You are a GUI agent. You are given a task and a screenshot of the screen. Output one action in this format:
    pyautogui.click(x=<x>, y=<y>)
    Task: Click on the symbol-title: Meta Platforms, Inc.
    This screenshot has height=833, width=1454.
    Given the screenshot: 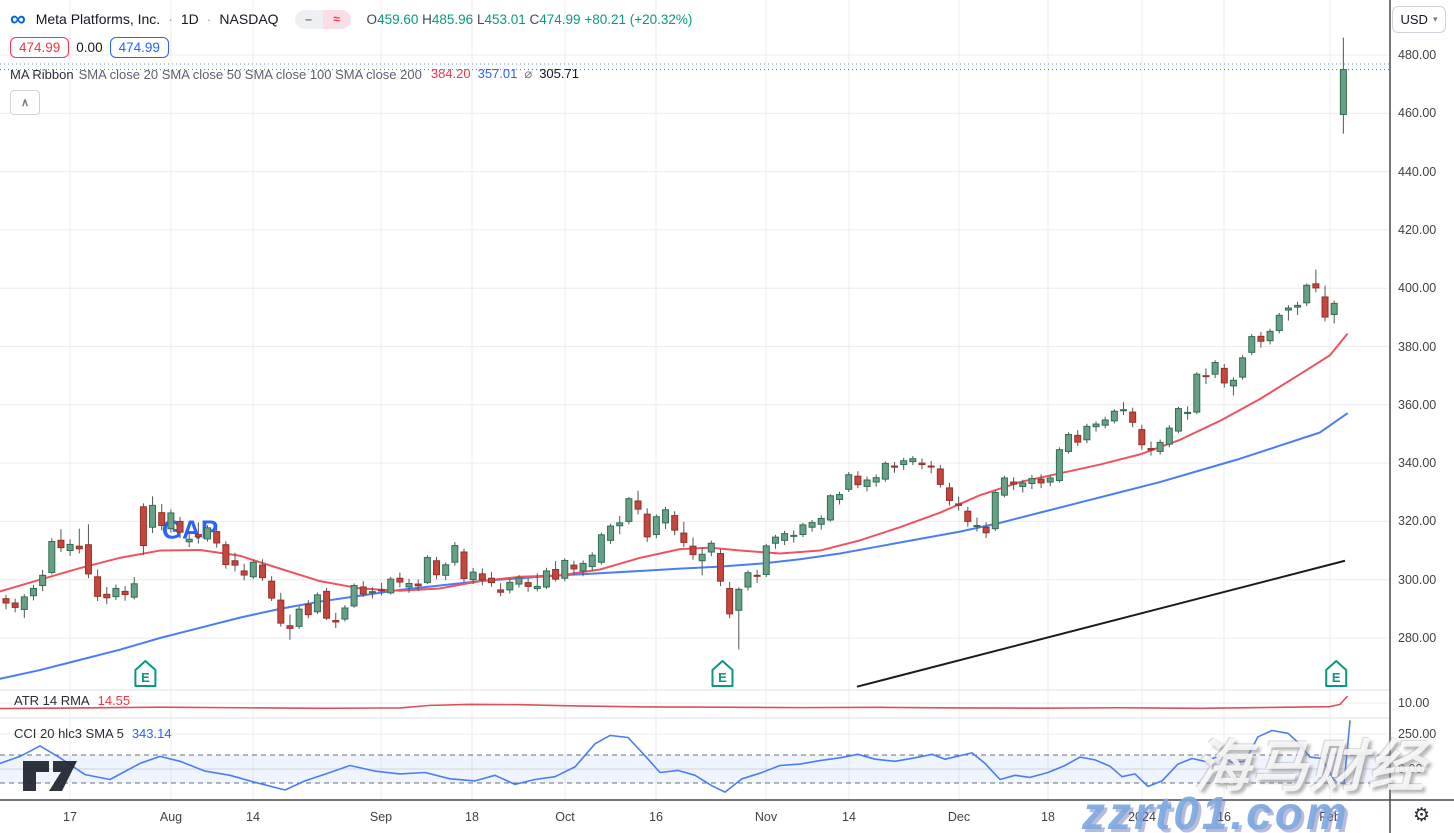 What is the action you would take?
    pyautogui.click(x=98, y=19)
    